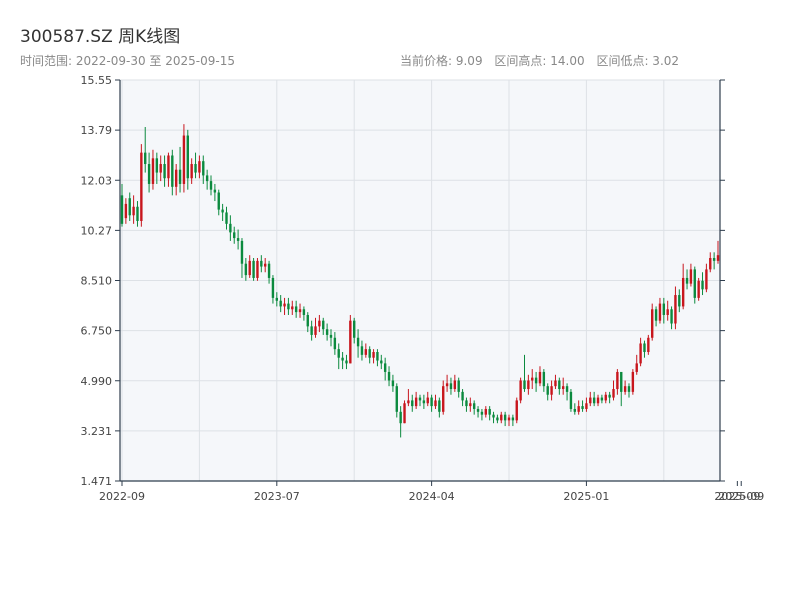 The width and height of the screenshot is (800, 600). Describe the element at coordinates (100, 37) in the screenshot. I see `chart-title: 300587.SZ 周K线图` at that location.